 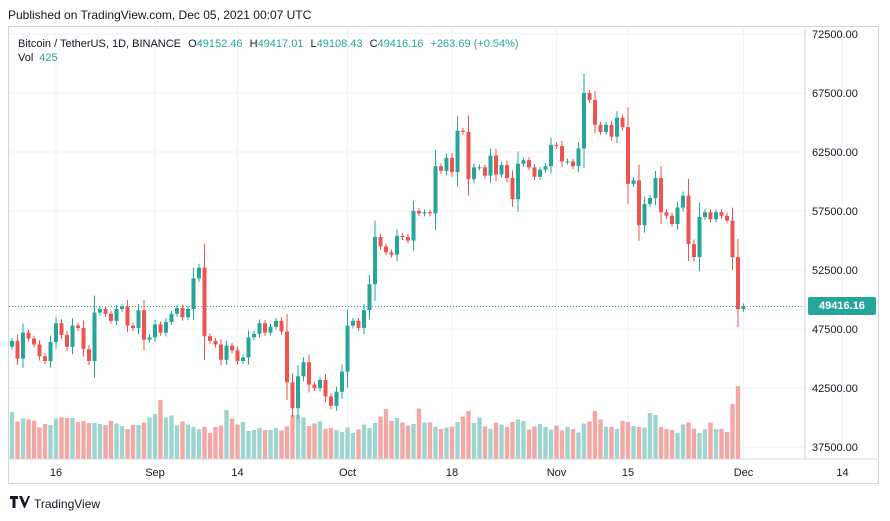 I want to click on last-price-tag: 49416.16, so click(x=842, y=306).